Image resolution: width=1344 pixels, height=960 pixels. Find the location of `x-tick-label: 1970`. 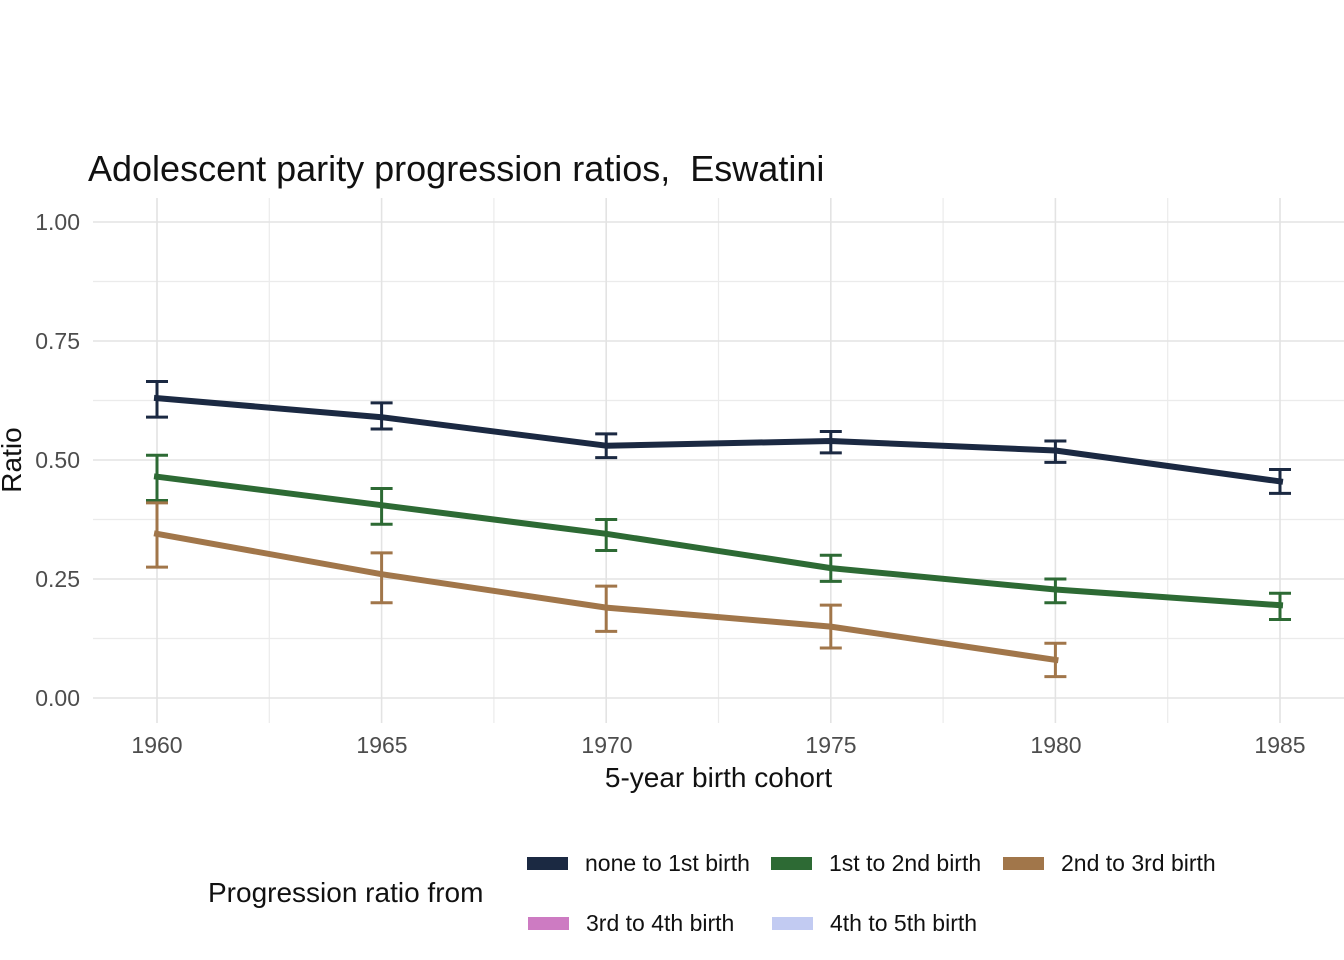

x-tick-label: 1970 is located at coordinates (607, 745).